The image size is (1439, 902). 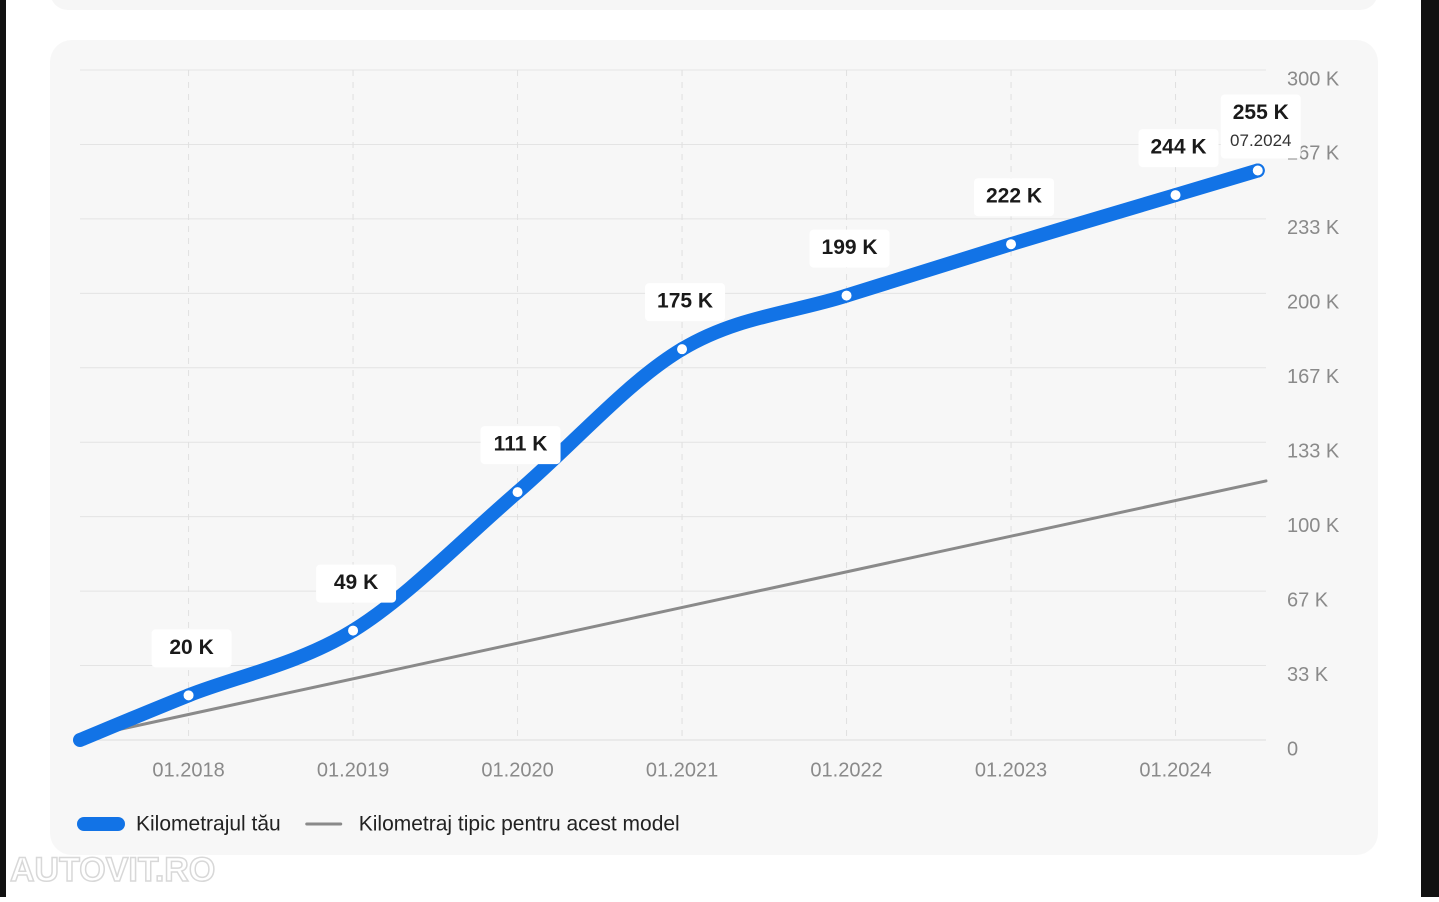 What do you see at coordinates (846, 770) in the screenshot?
I see `x-tick-label: 01.2022` at bounding box center [846, 770].